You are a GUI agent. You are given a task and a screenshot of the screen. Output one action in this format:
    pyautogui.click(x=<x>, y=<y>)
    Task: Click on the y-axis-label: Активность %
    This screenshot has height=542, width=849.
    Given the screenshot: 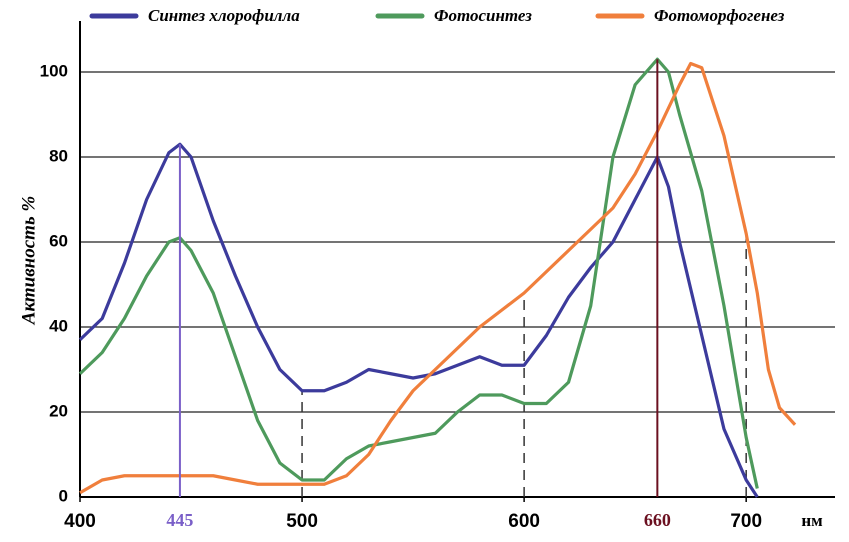 What is the action you would take?
    pyautogui.click(x=28, y=260)
    